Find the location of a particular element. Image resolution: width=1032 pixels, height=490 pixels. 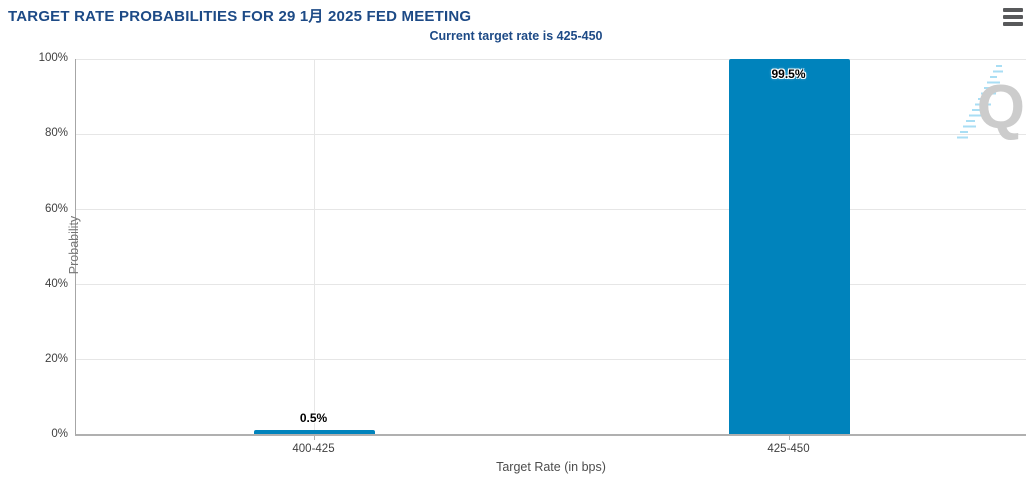

bar-value-label: 0.5% is located at coordinates (313, 418).